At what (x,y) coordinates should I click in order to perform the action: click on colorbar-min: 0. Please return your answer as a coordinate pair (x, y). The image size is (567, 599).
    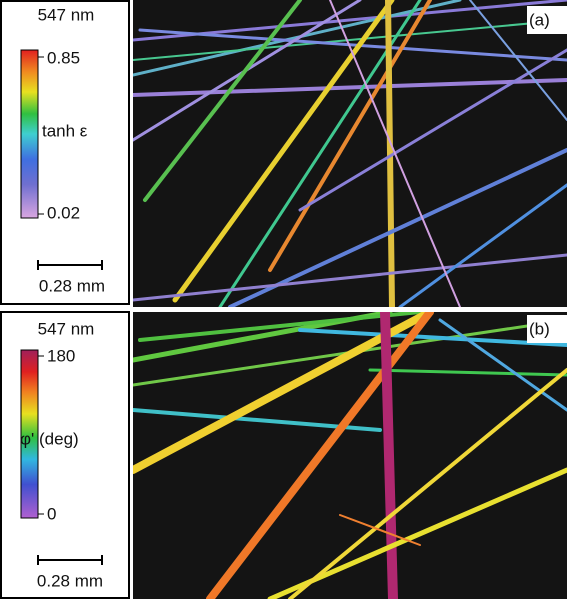
    Looking at the image, I should click on (51, 513).